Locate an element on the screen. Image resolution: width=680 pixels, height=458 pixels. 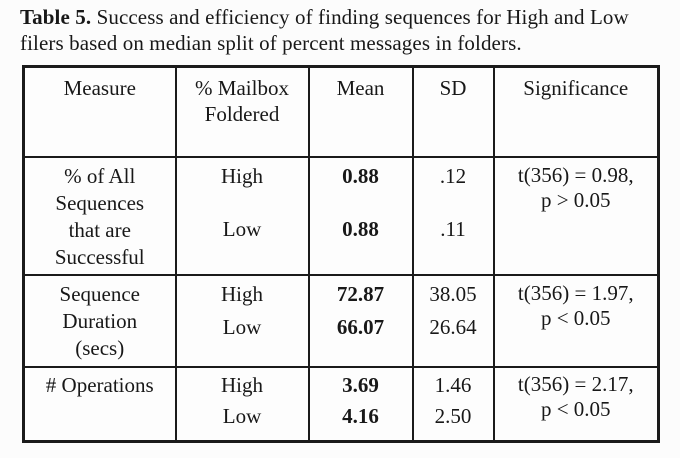
mean-cell: 72.87 66.07 is located at coordinates (360, 320).